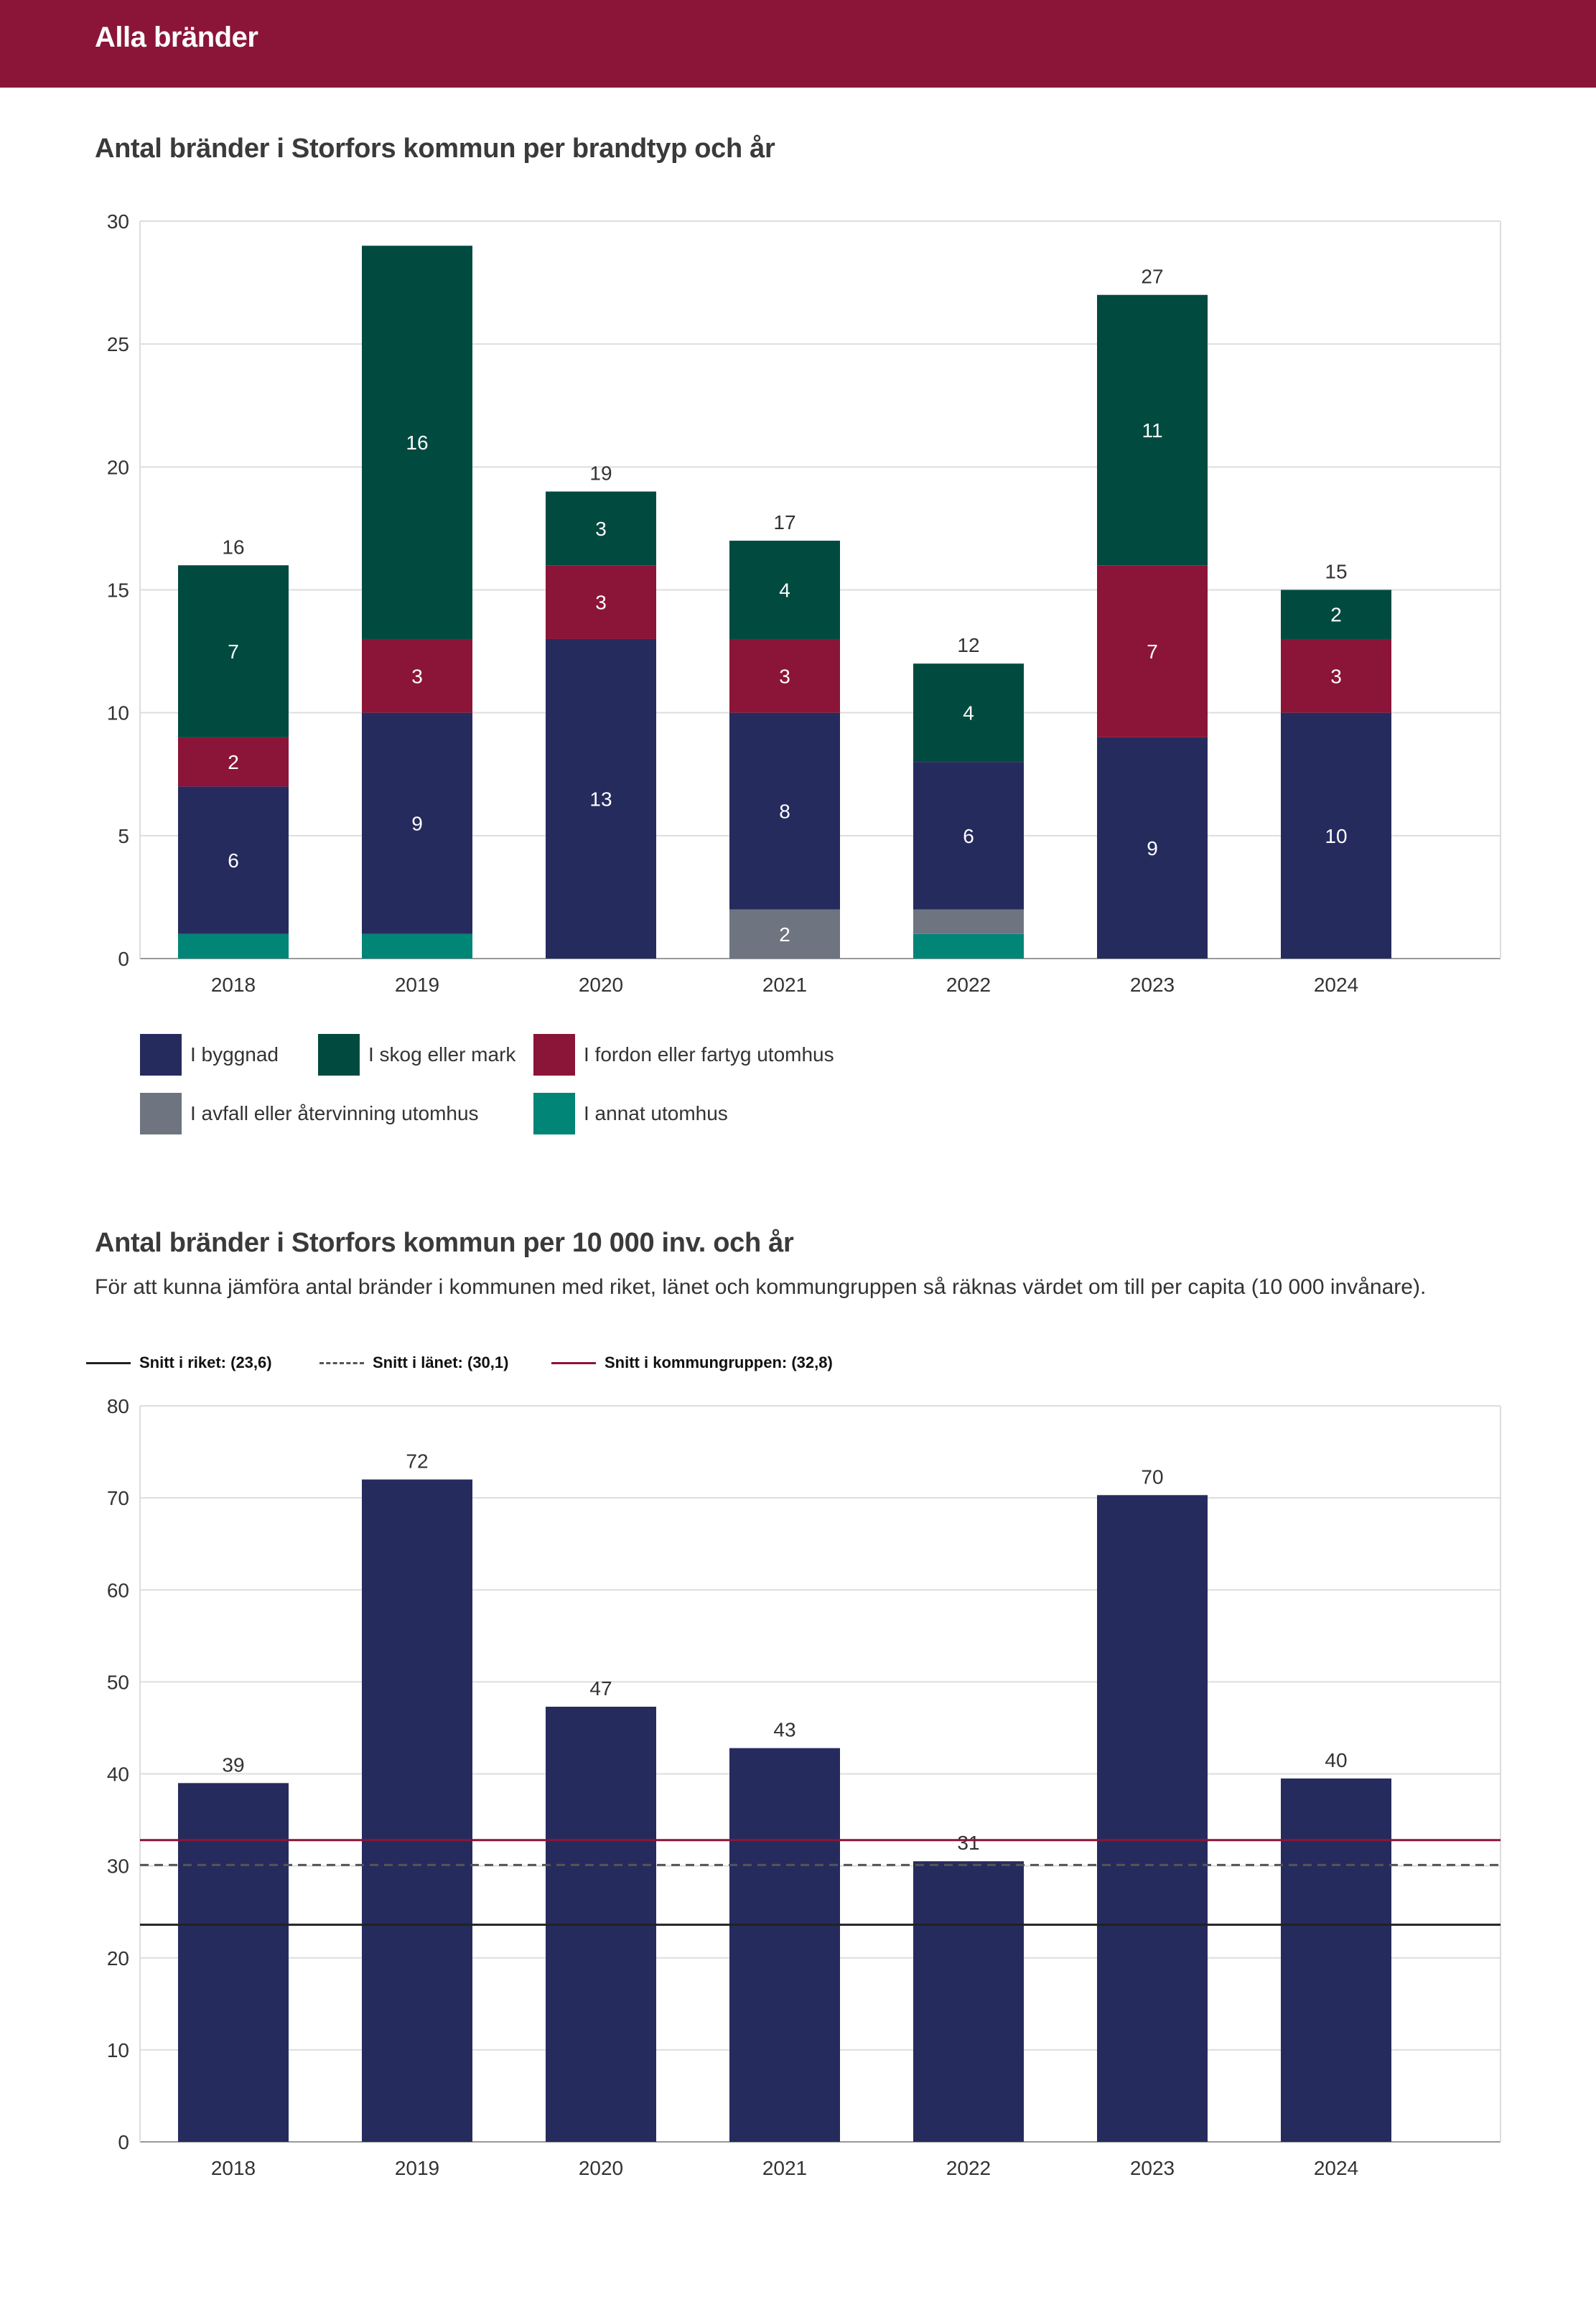 The image size is (1596, 2307). I want to click on bar-segment-skog-2021, so click(784, 590).